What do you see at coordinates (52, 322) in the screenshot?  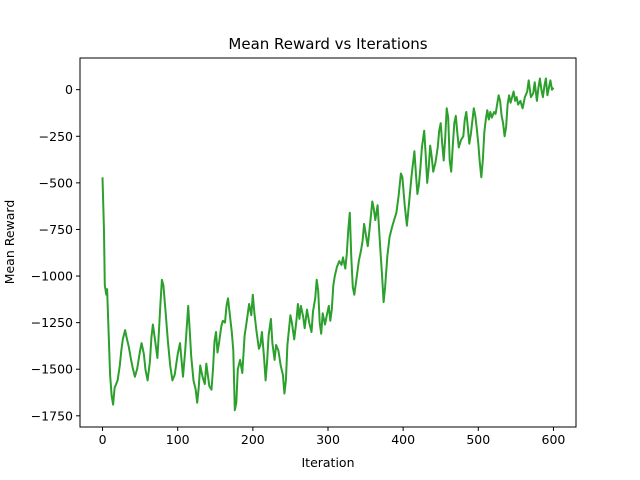 I see `y-tick-label: −1250` at bounding box center [52, 322].